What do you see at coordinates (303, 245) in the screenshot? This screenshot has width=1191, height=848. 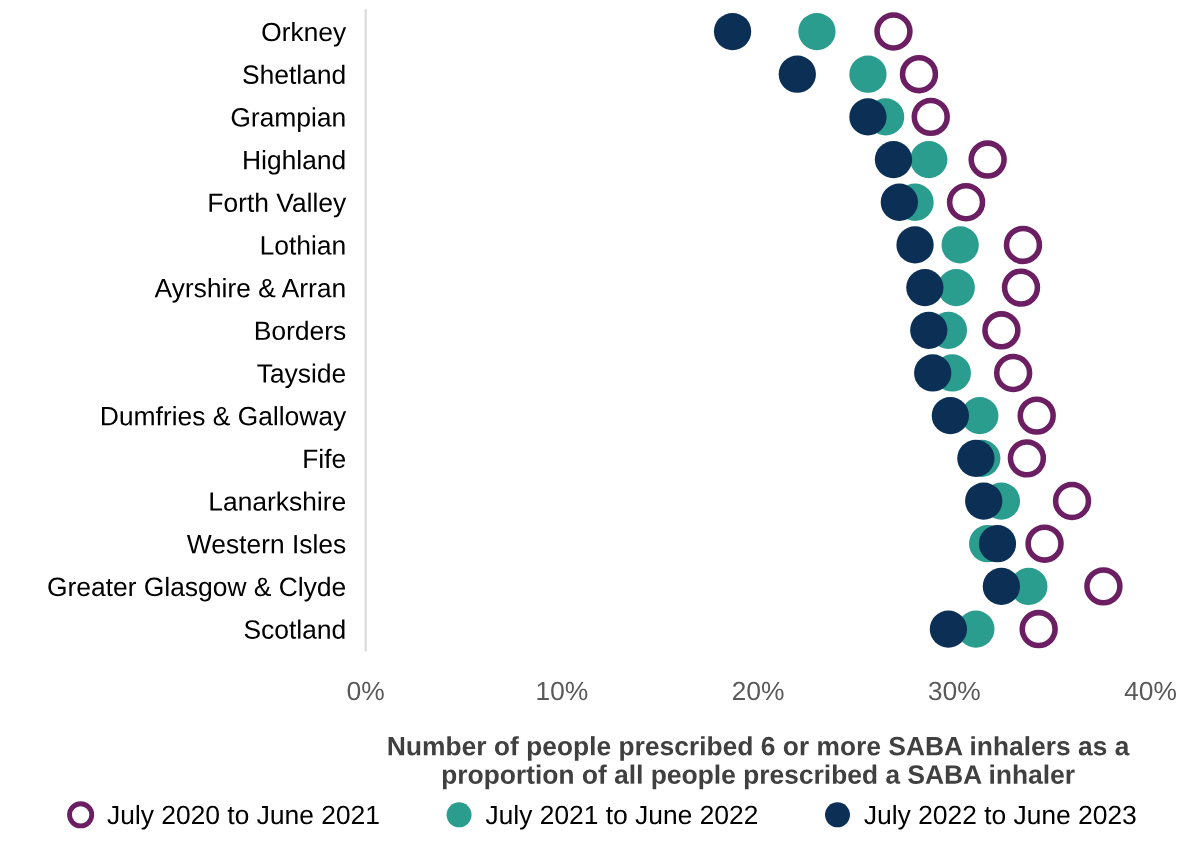 I see `y-tick-label: Lothian` at bounding box center [303, 245].